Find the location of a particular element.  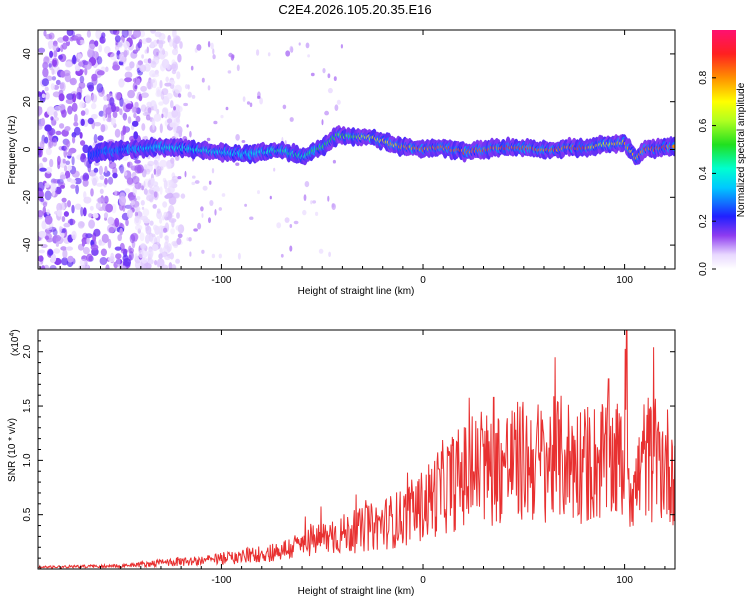

y-tick-label: 20 is located at coordinates (27, 102).